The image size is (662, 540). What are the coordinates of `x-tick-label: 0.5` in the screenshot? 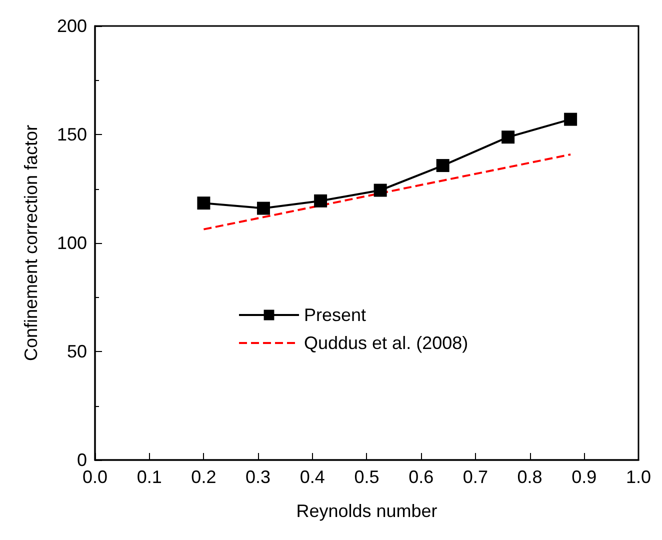 It's located at (367, 477).